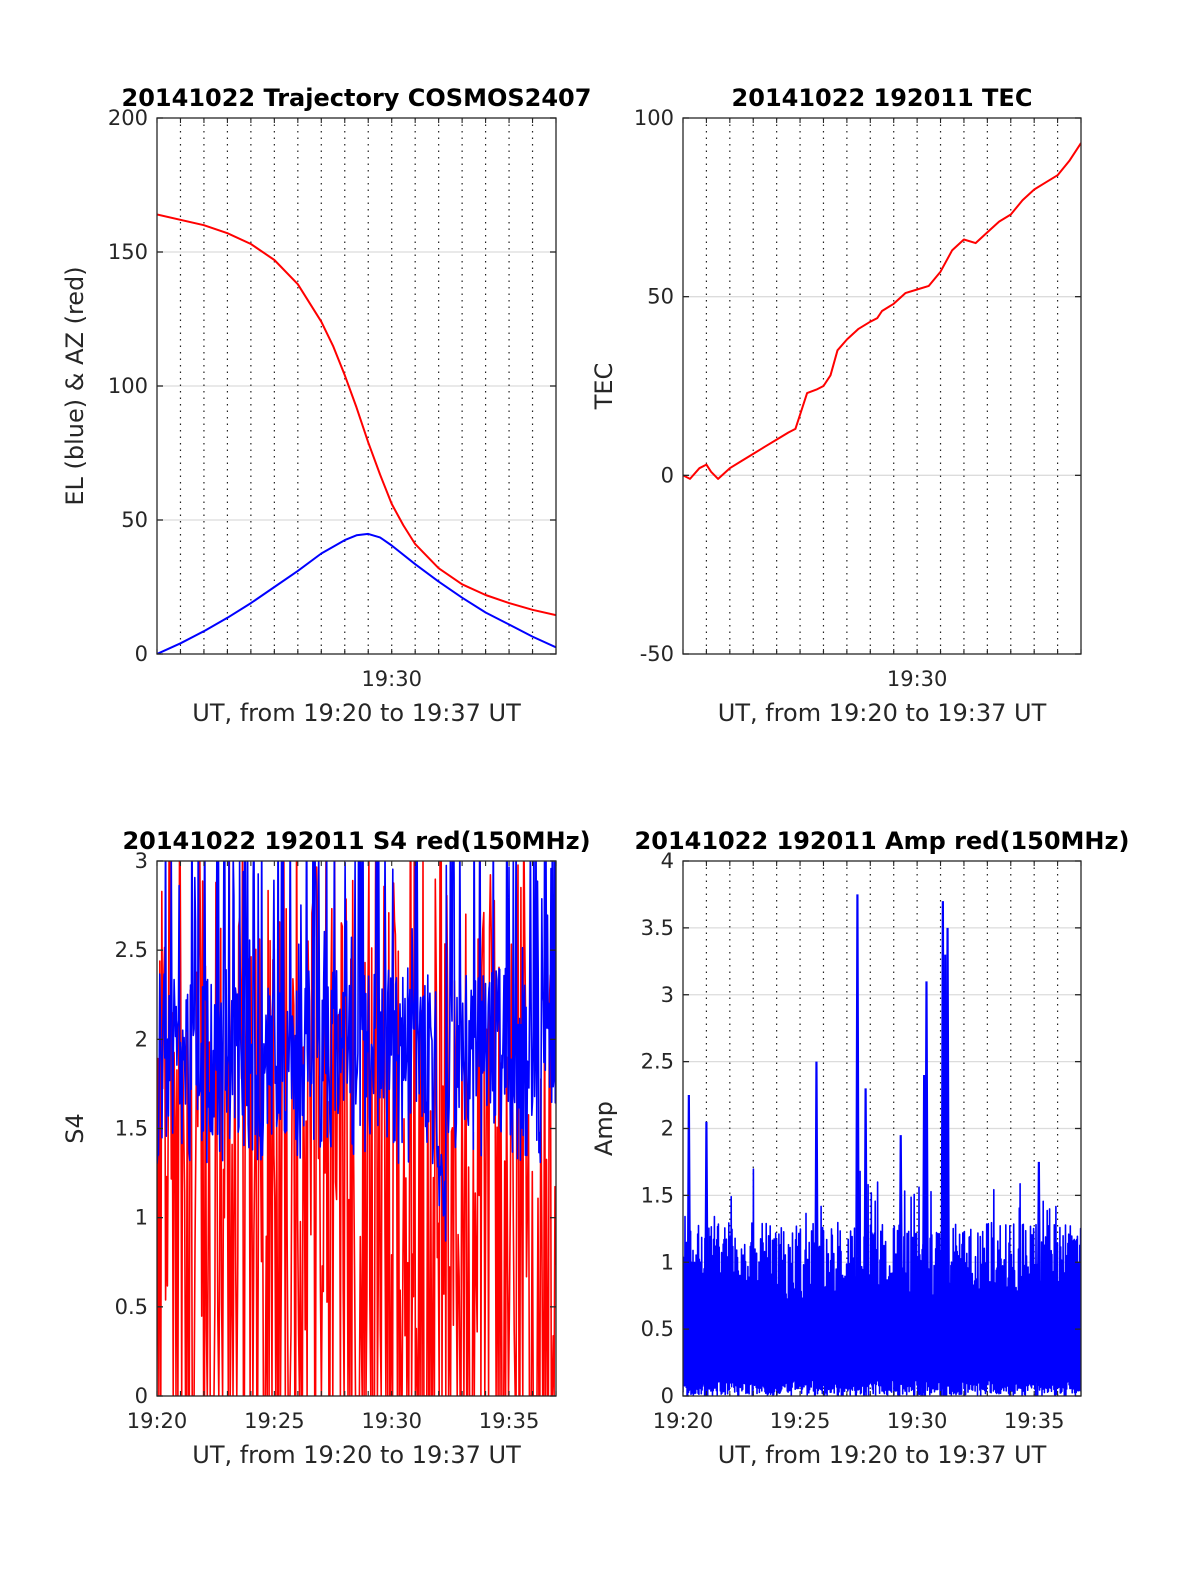 Image resolution: width=1200 pixels, height=1575 pixels. Describe the element at coordinates (882, 1282) in the screenshot. I see `series-amp` at that location.